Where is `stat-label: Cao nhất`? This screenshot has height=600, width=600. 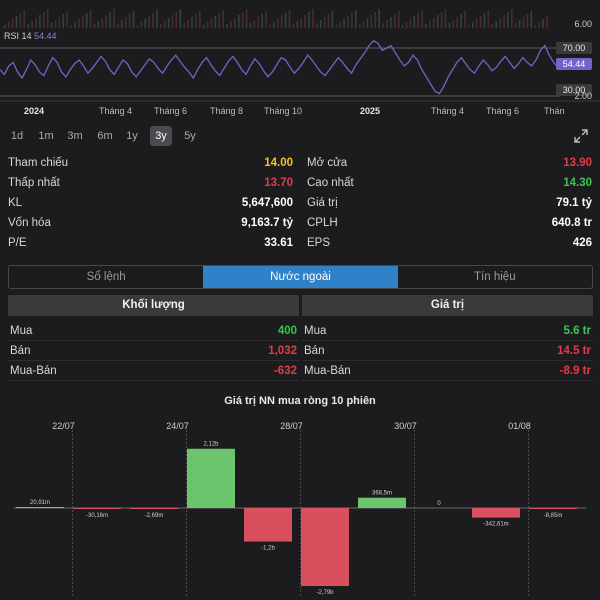
stat-label: Cao nhất is located at coordinates (330, 183).